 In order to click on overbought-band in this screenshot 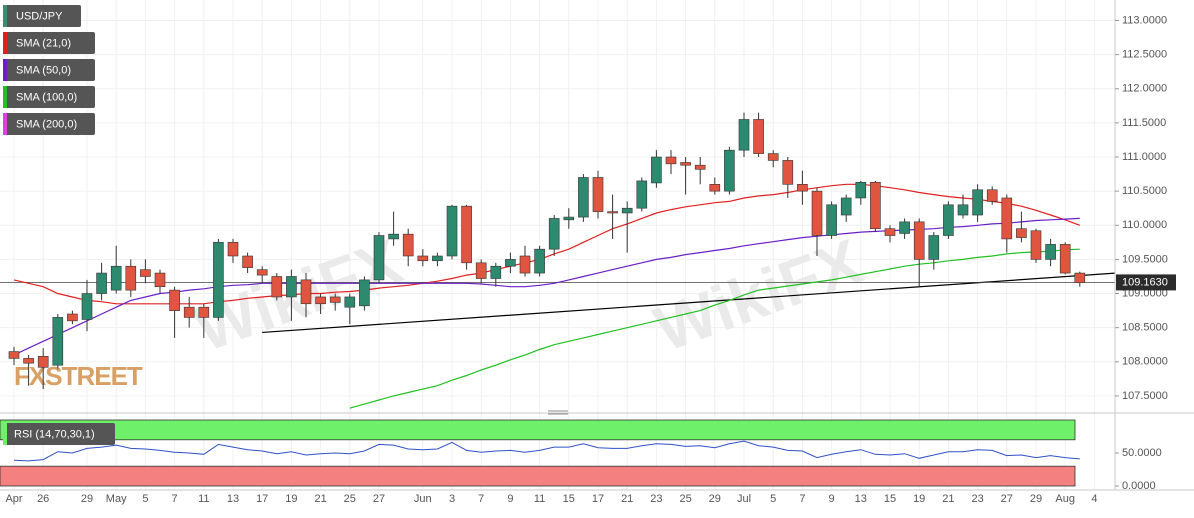, I will do `click(538, 430)`.